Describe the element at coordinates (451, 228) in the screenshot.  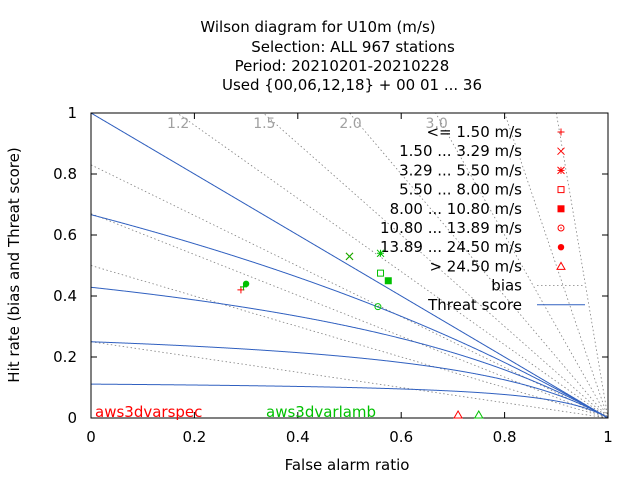
I see `legend-label: 10.80 ... 13.89 m/s` at that location.